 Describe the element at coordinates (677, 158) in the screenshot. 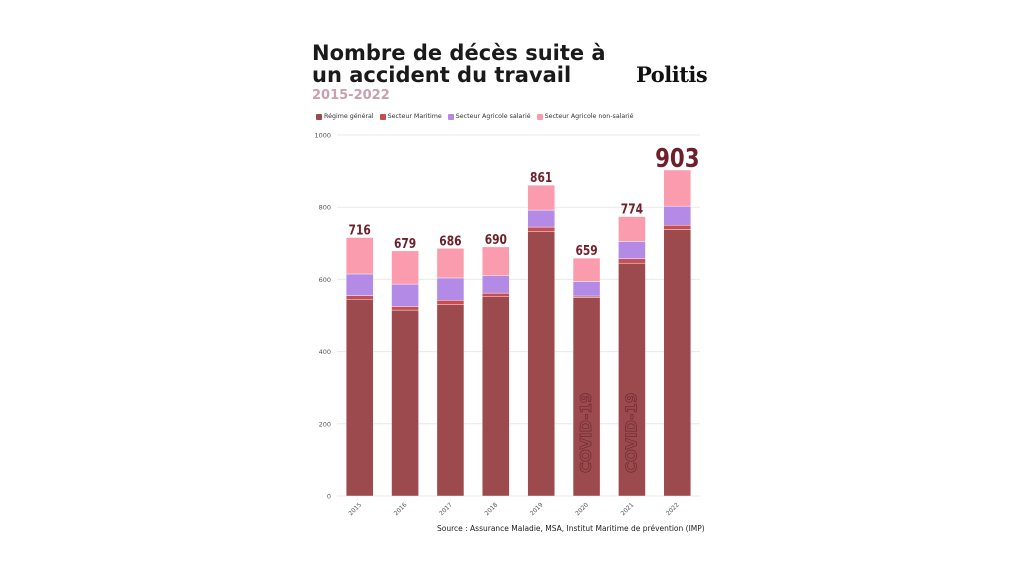

I see `bar-total-label: 903` at that location.